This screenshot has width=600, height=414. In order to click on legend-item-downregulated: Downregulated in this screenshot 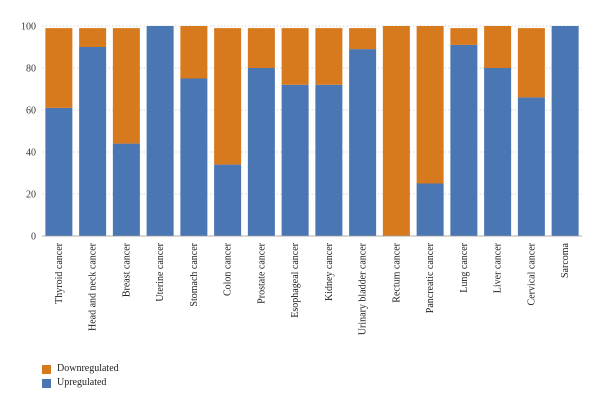, I will do `click(80, 369)`.